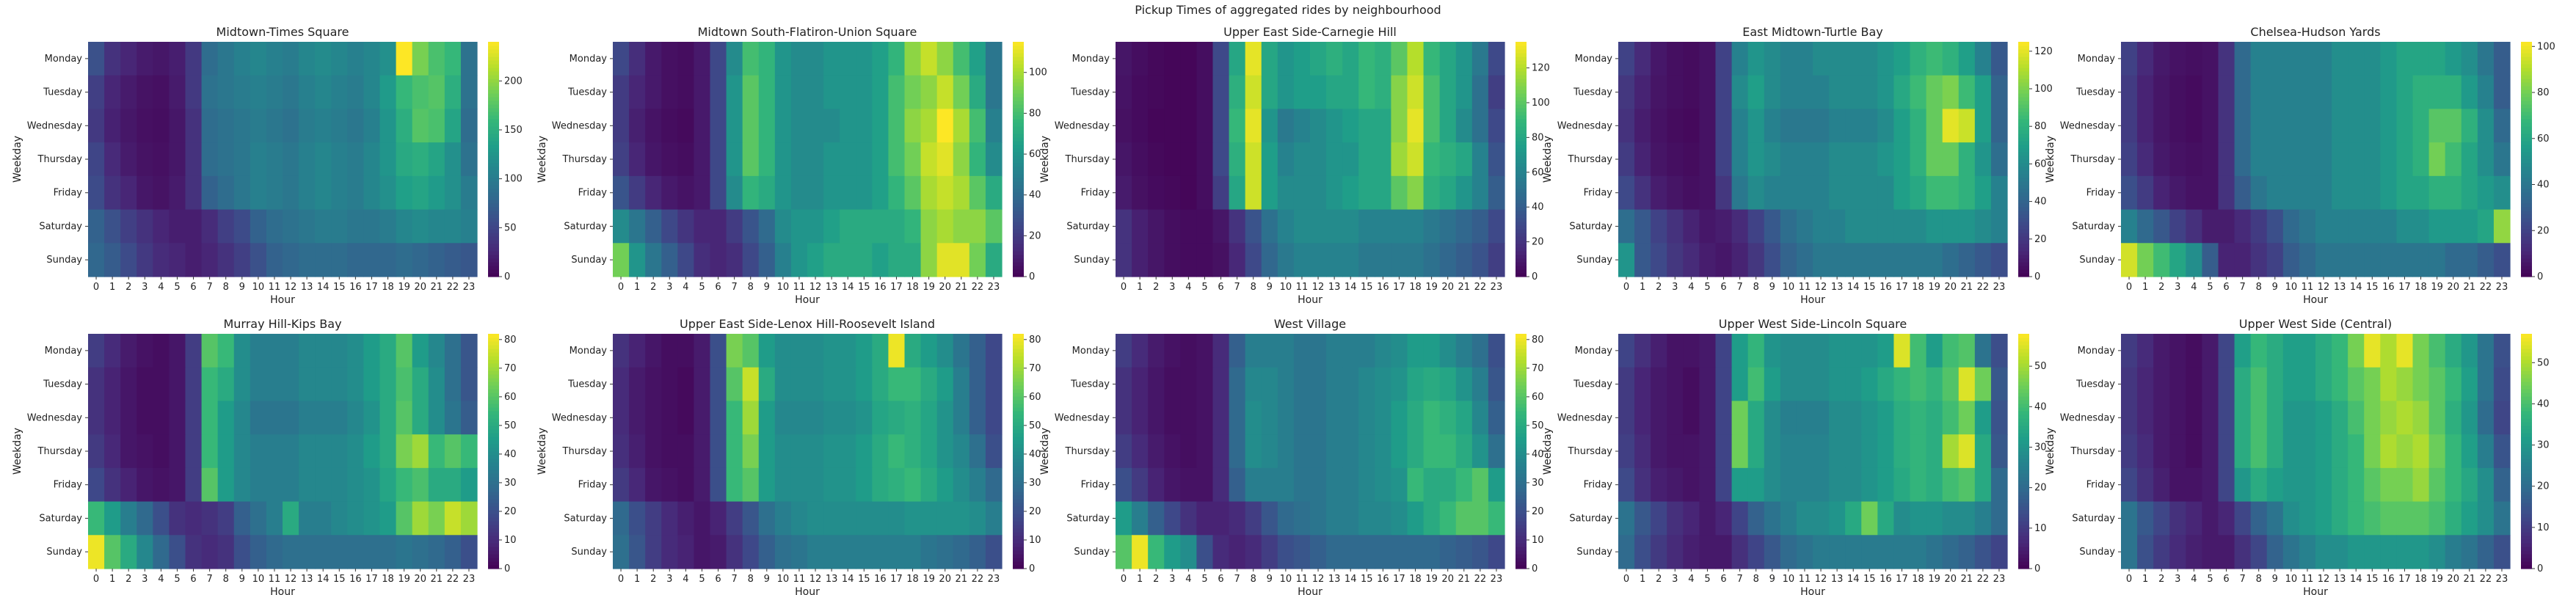 The height and width of the screenshot is (595, 2576). What do you see at coordinates (62, 92) in the screenshot?
I see `y-tick-label: Tuesday` at bounding box center [62, 92].